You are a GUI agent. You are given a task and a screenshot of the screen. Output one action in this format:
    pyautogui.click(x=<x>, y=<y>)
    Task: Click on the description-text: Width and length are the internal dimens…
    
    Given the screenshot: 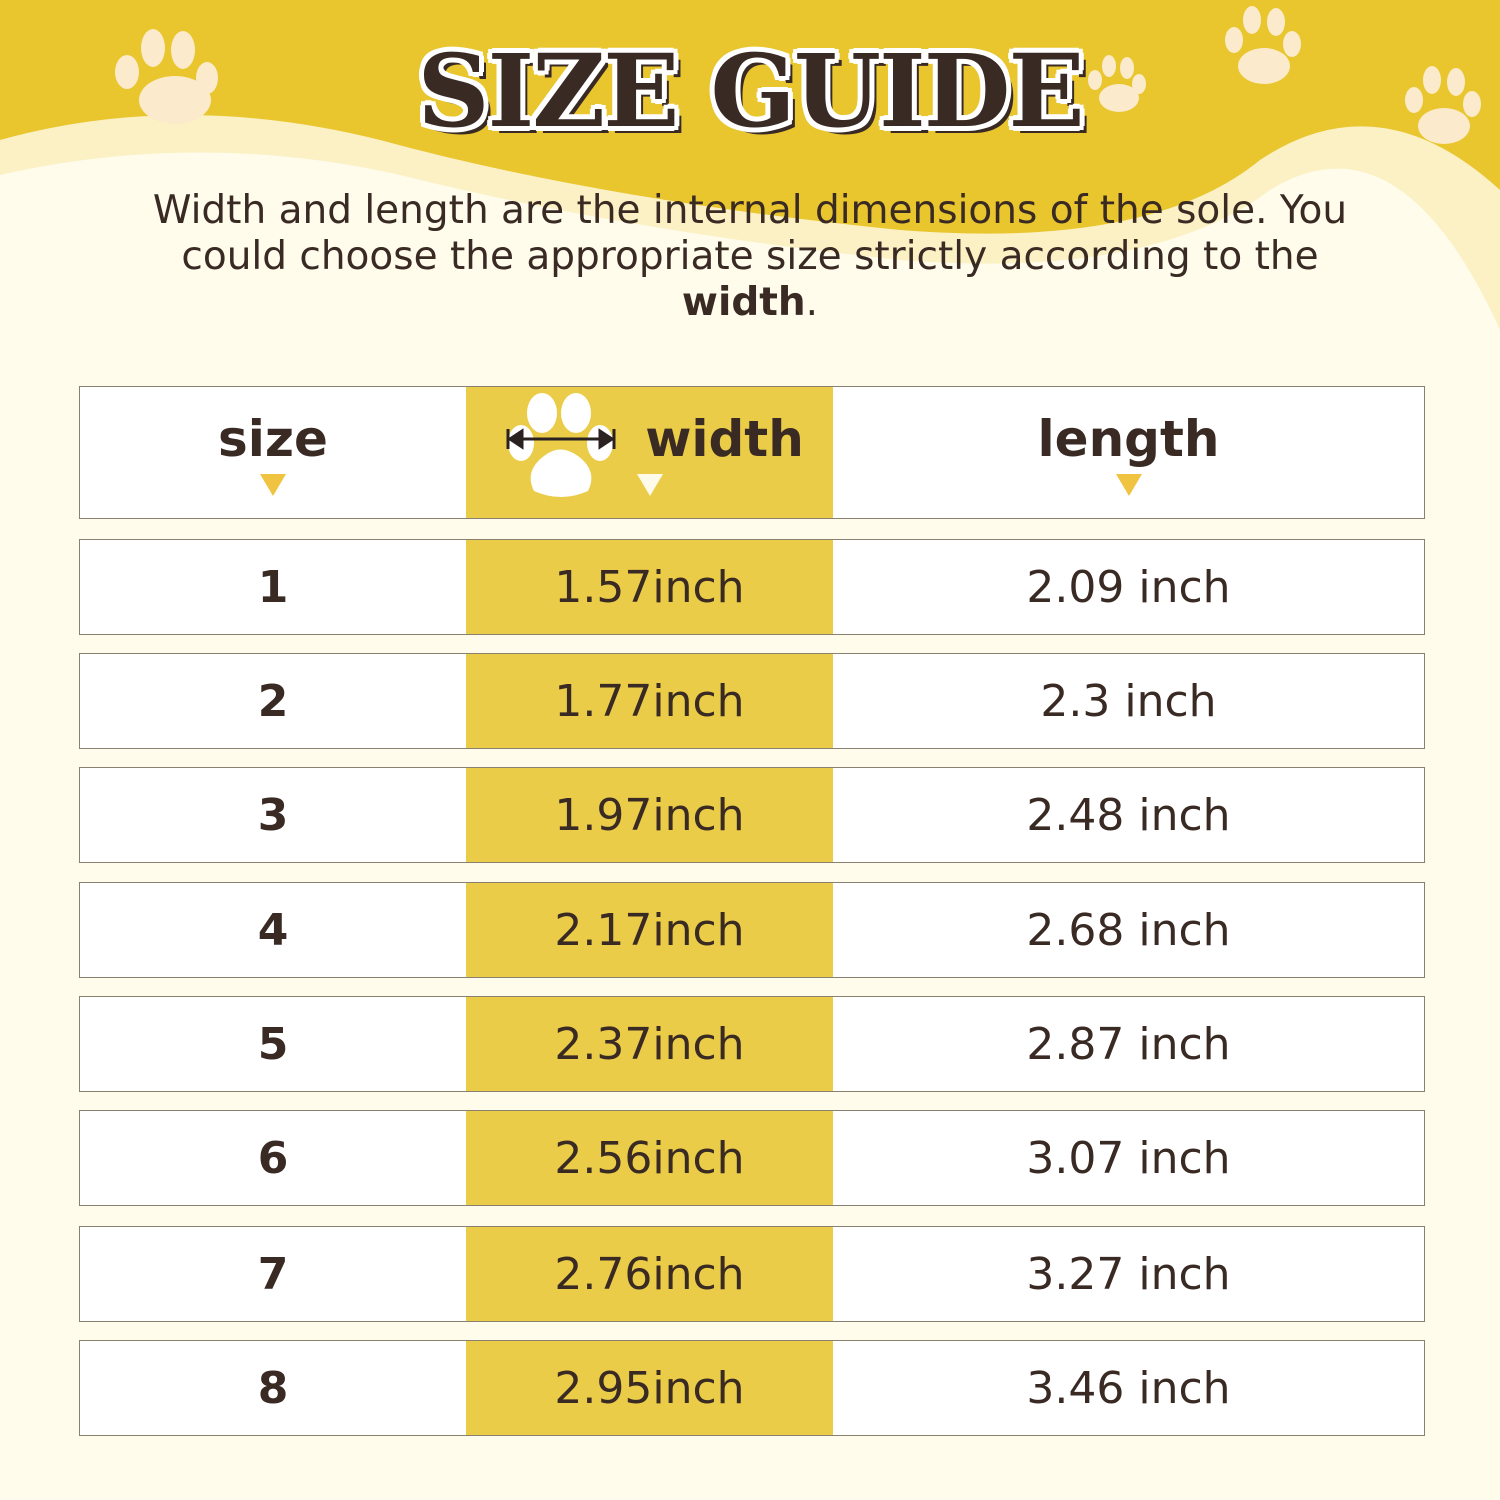 What is the action you would take?
    pyautogui.click(x=750, y=233)
    